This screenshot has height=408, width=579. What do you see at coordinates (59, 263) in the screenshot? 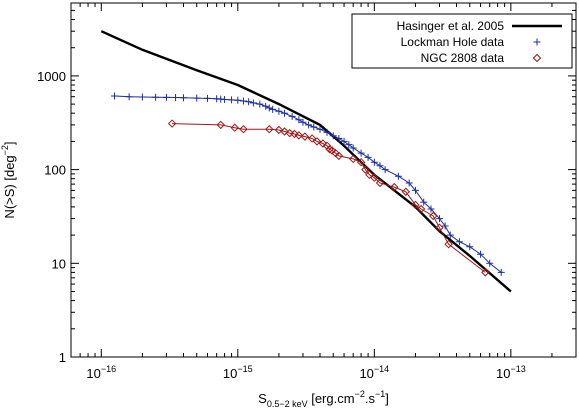
I see `y-tick-label: 10` at bounding box center [59, 263].